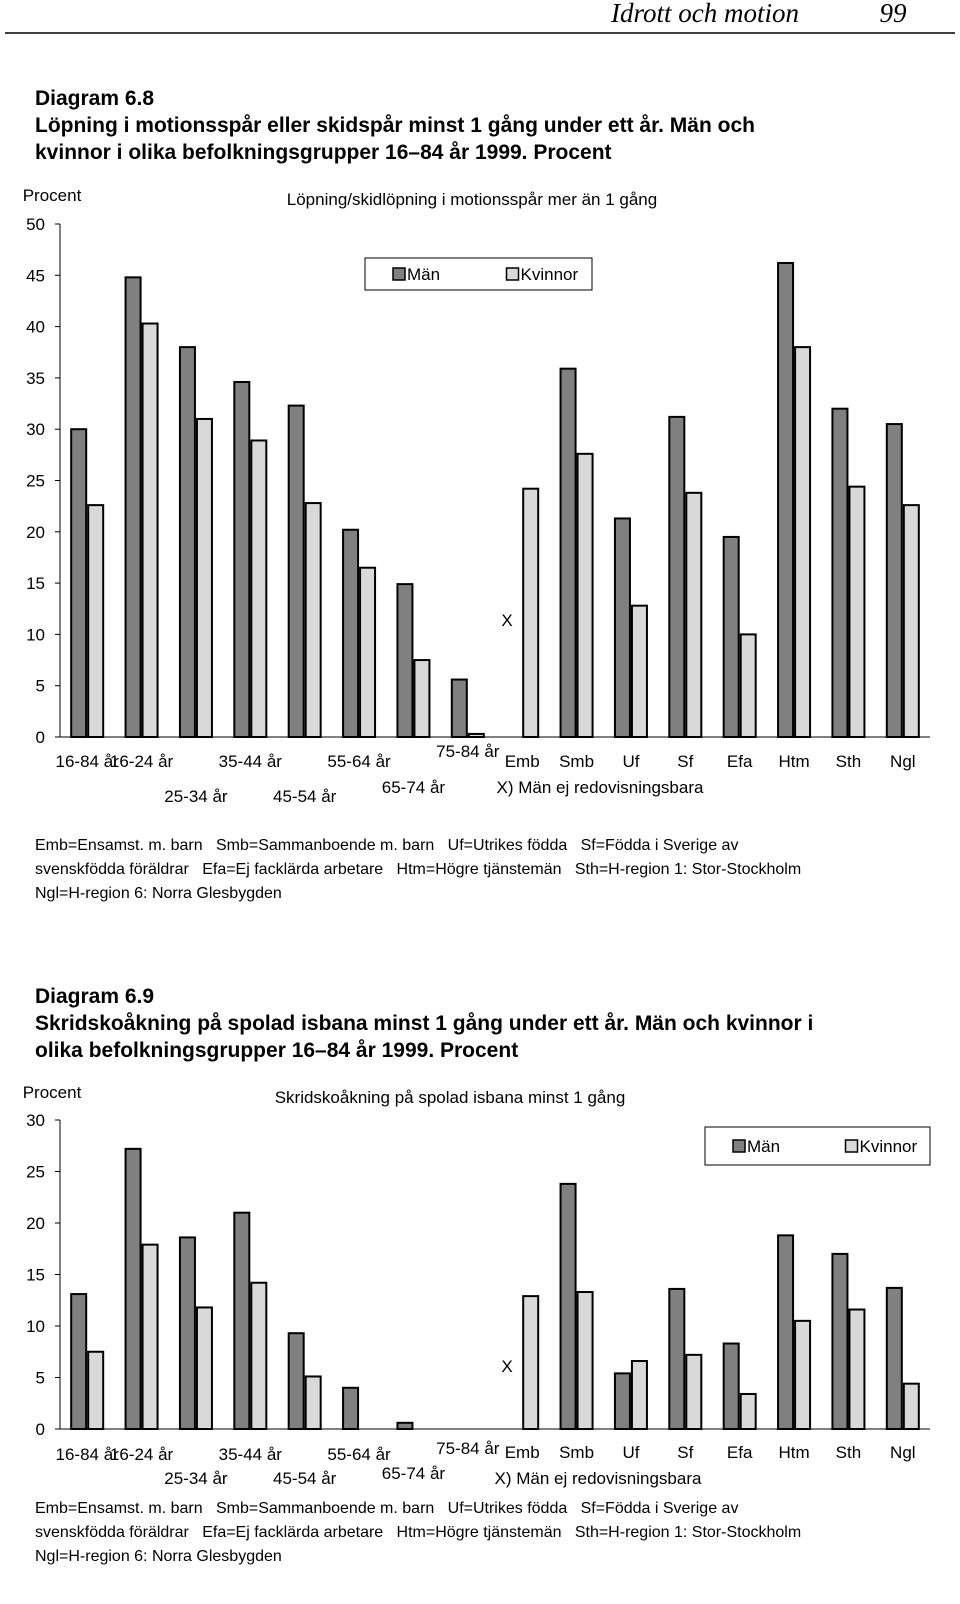 Image resolution: width=960 pixels, height=1604 pixels. What do you see at coordinates (414, 1473) in the screenshot?
I see `x-tick-label: 65-74 år` at bounding box center [414, 1473].